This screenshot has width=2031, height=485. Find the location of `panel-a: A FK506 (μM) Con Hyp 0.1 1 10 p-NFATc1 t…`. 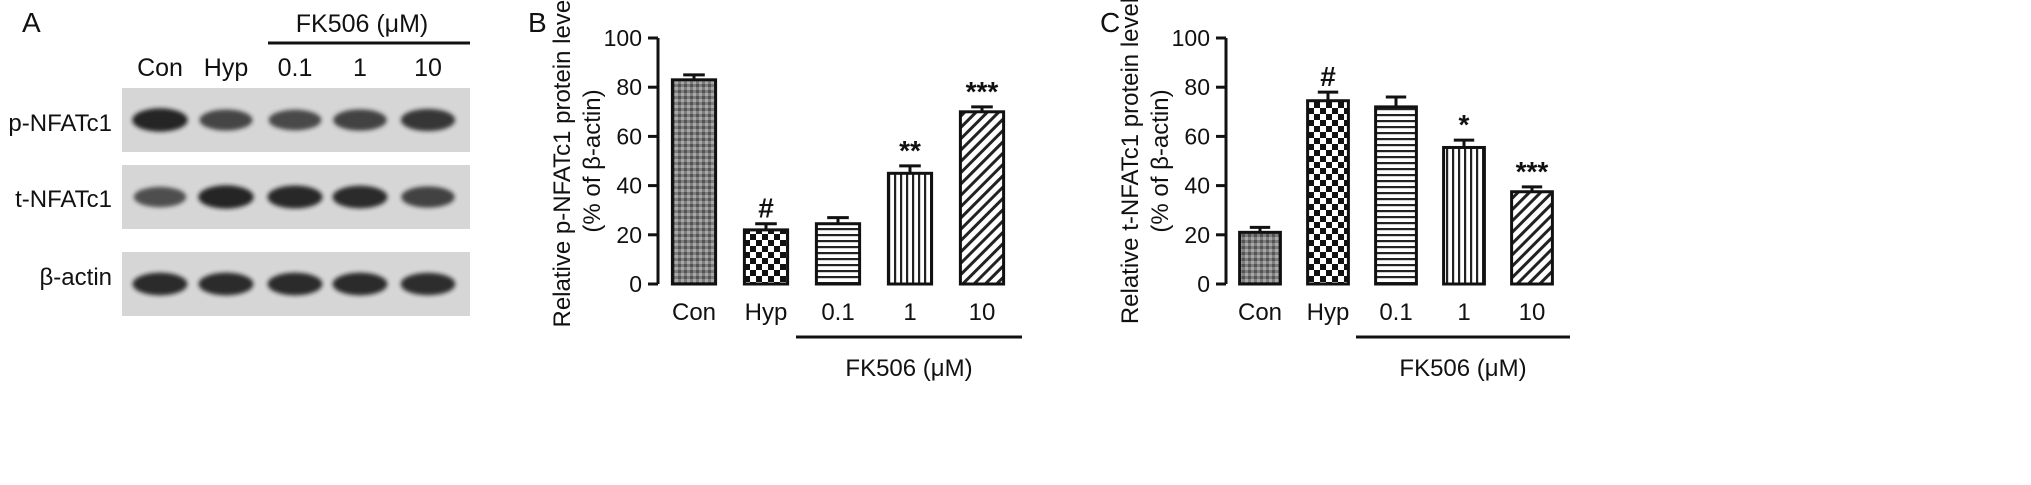

panel-a: A FK506 (μM) Con Hyp 0.1 1 10 p-NFATc1 t… is located at coordinates (239, 161).